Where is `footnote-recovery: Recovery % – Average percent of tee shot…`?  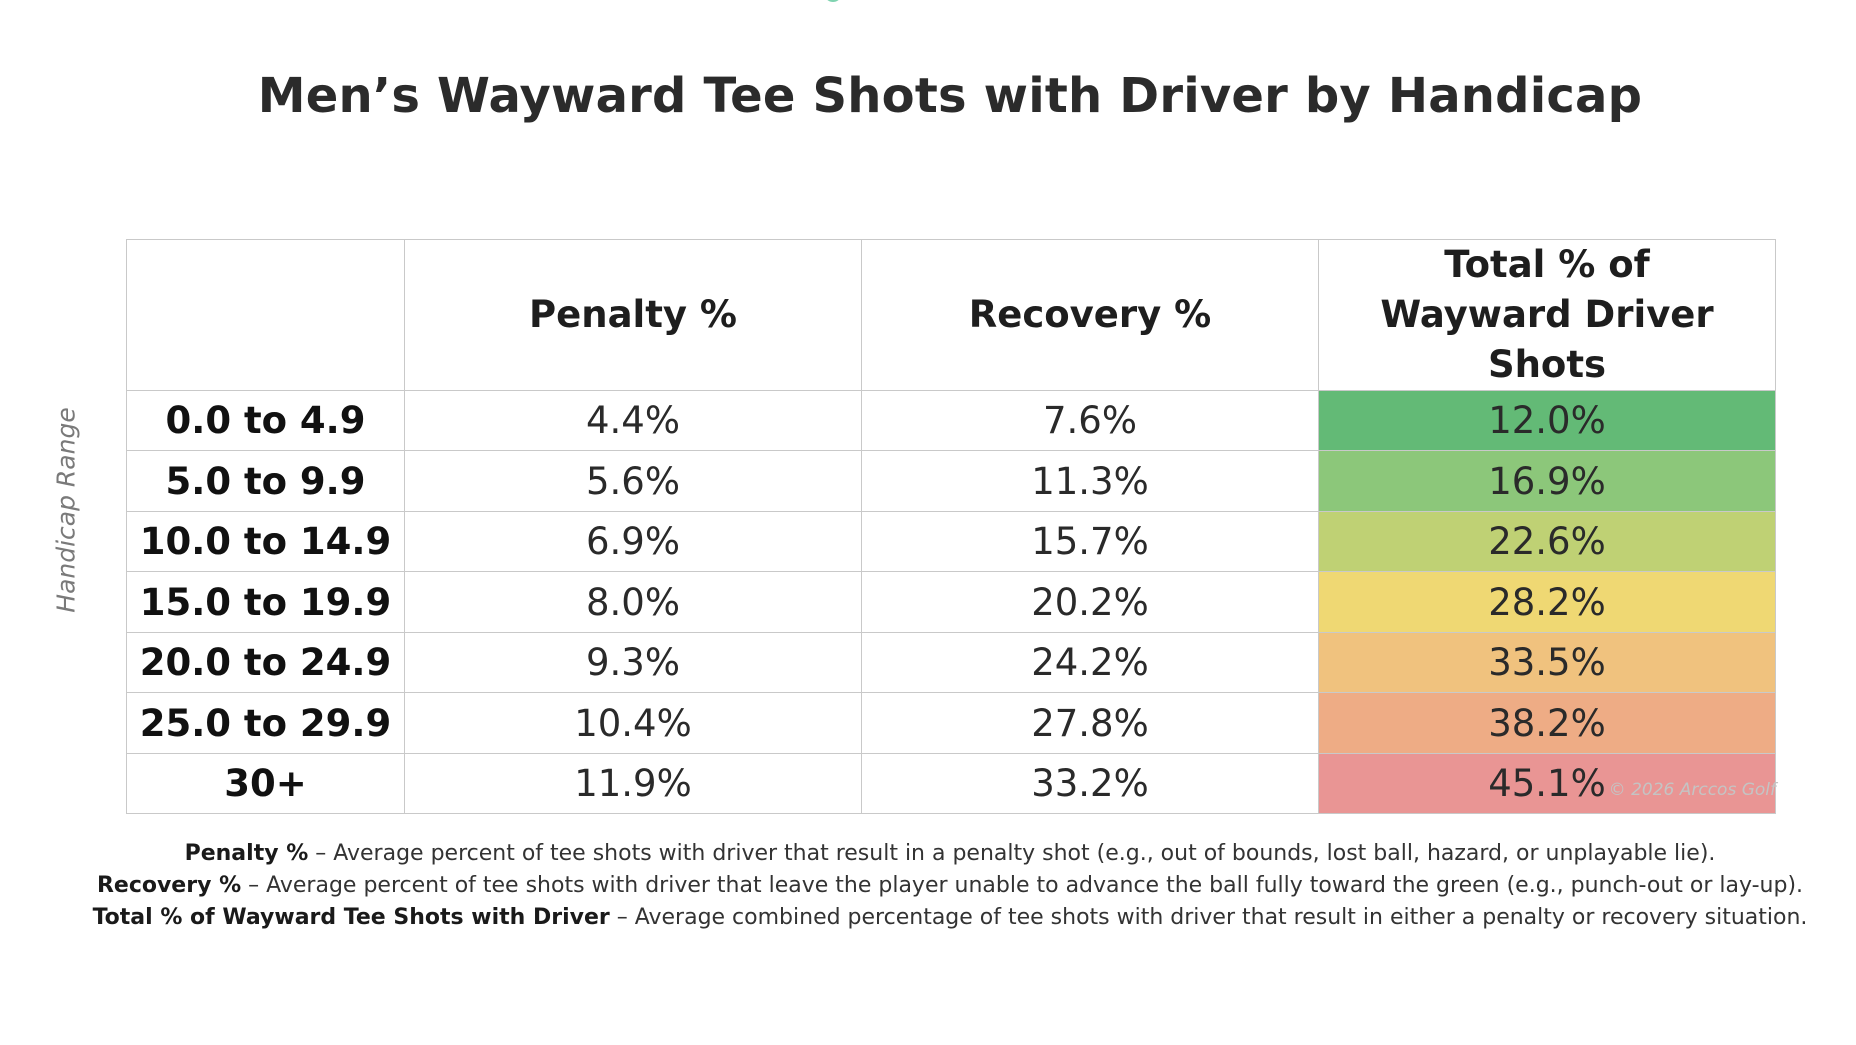 footnote-recovery: Recovery % – Average percent of tee shot… is located at coordinates (928, 886).